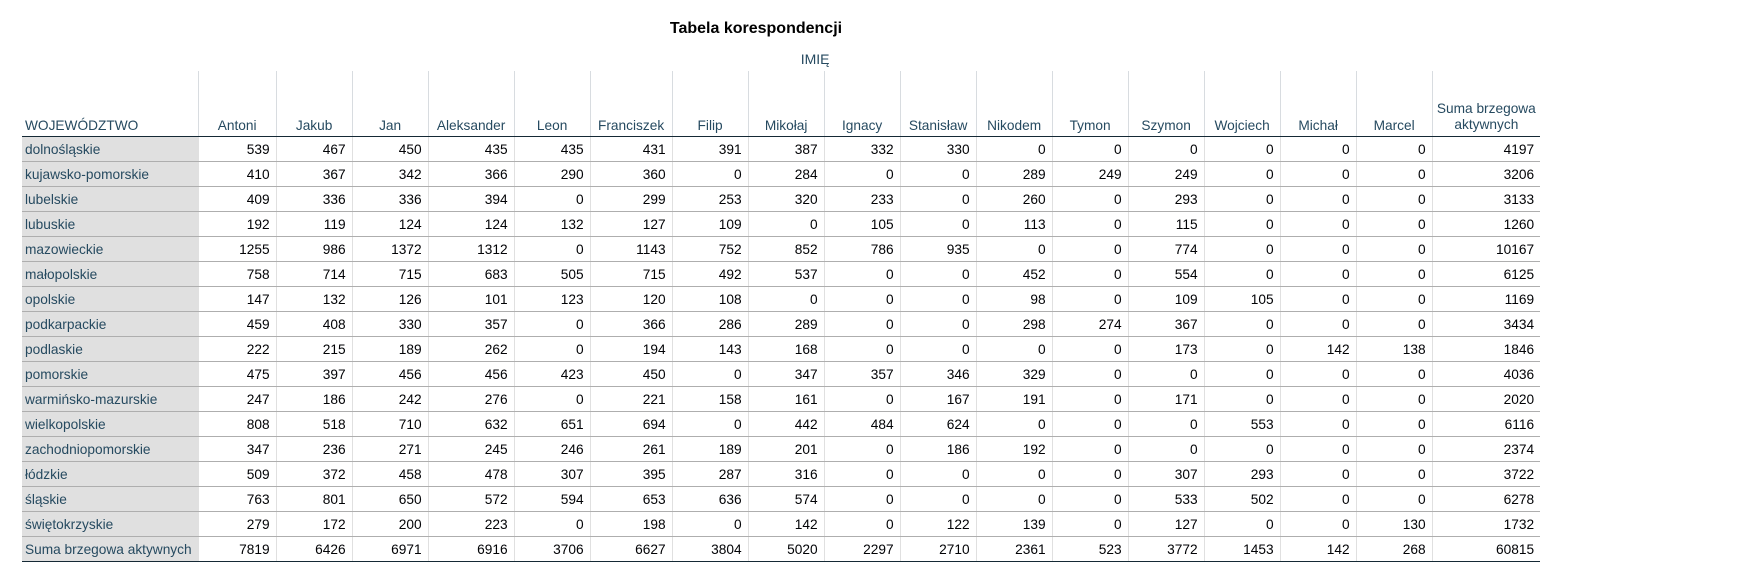 The width and height of the screenshot is (1748, 576). Describe the element at coordinates (786, 424) in the screenshot. I see `table-cell: 442` at that location.